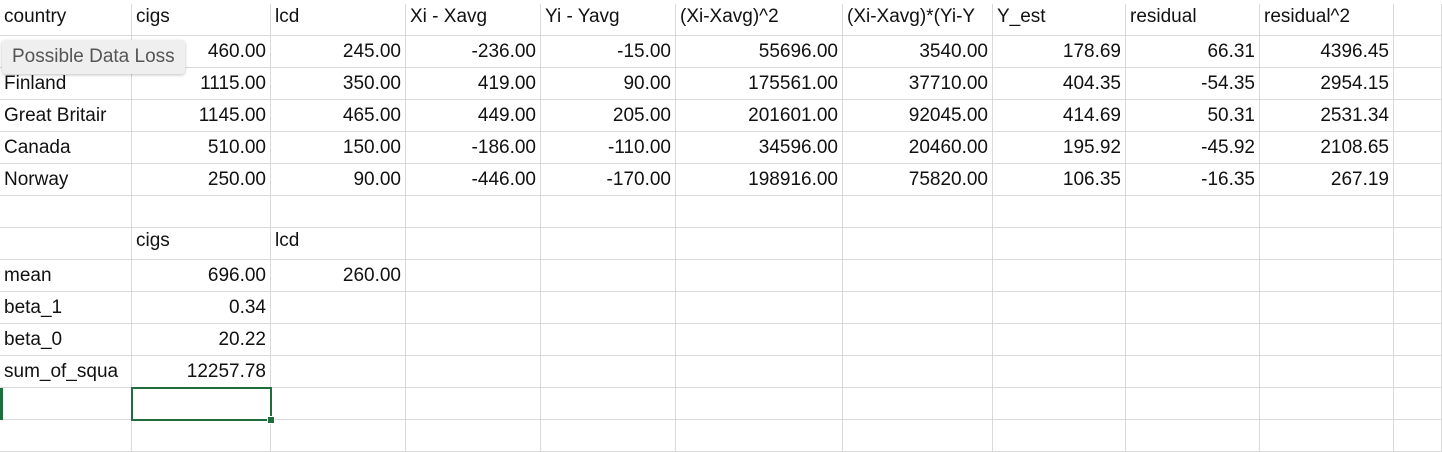  Describe the element at coordinates (1059, 20) in the screenshot. I see `sheet-cell: Y_est` at that location.